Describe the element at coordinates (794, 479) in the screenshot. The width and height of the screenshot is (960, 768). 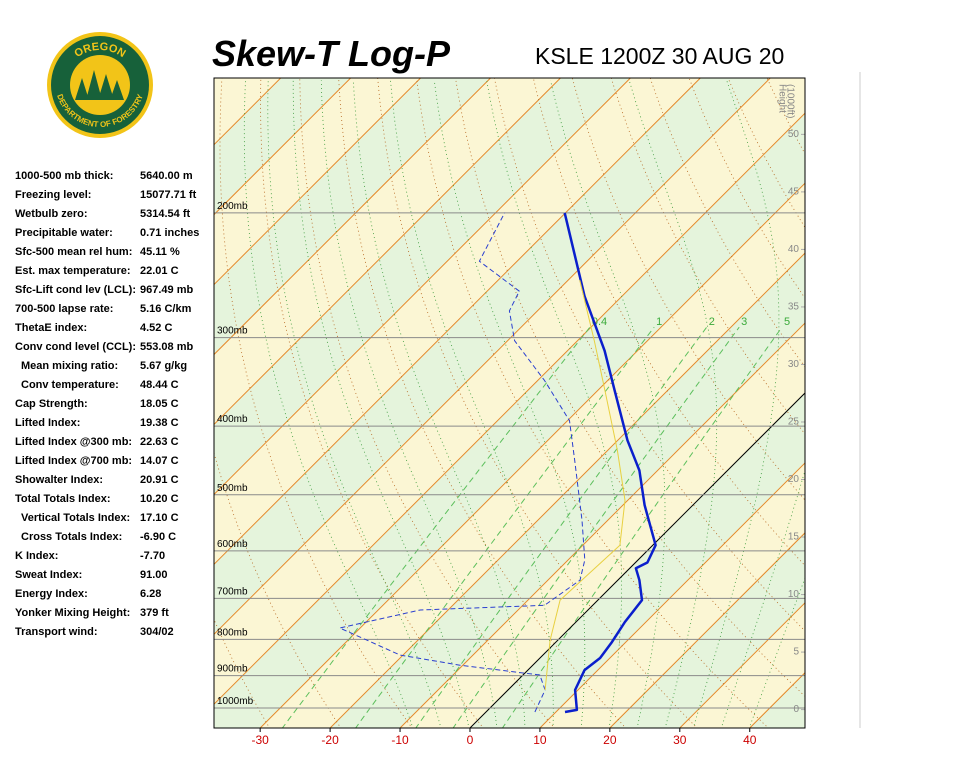
I see `height-tick-label: 20` at that location.